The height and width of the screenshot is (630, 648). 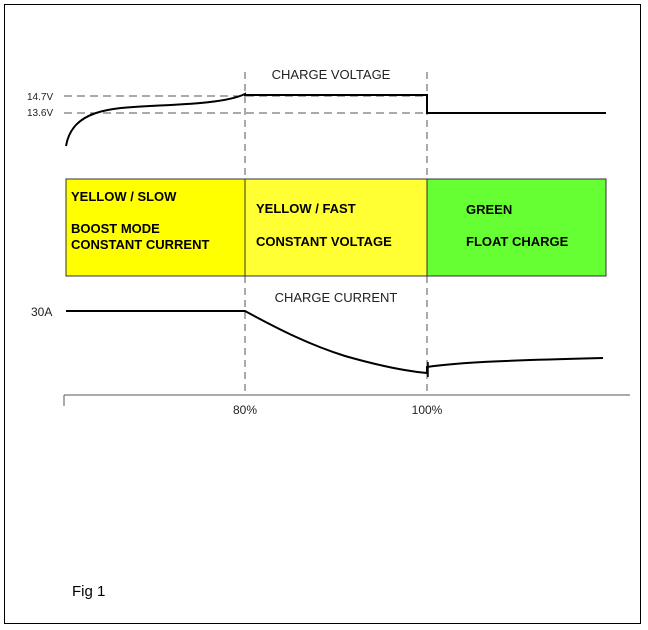 What do you see at coordinates (245, 410) in the screenshot?
I see `x-tick-80: 80%` at bounding box center [245, 410].